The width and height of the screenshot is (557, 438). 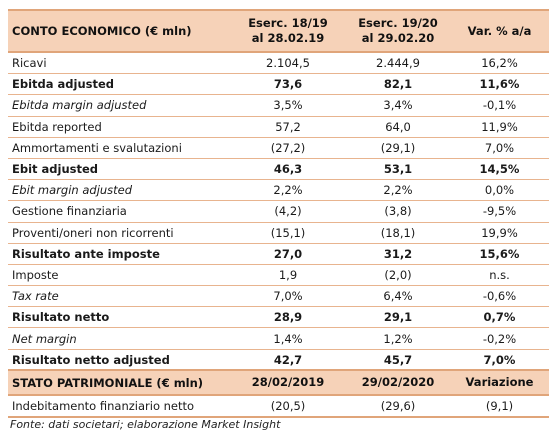 I want to click on row-label: Tax rate, so click(x=119, y=296).